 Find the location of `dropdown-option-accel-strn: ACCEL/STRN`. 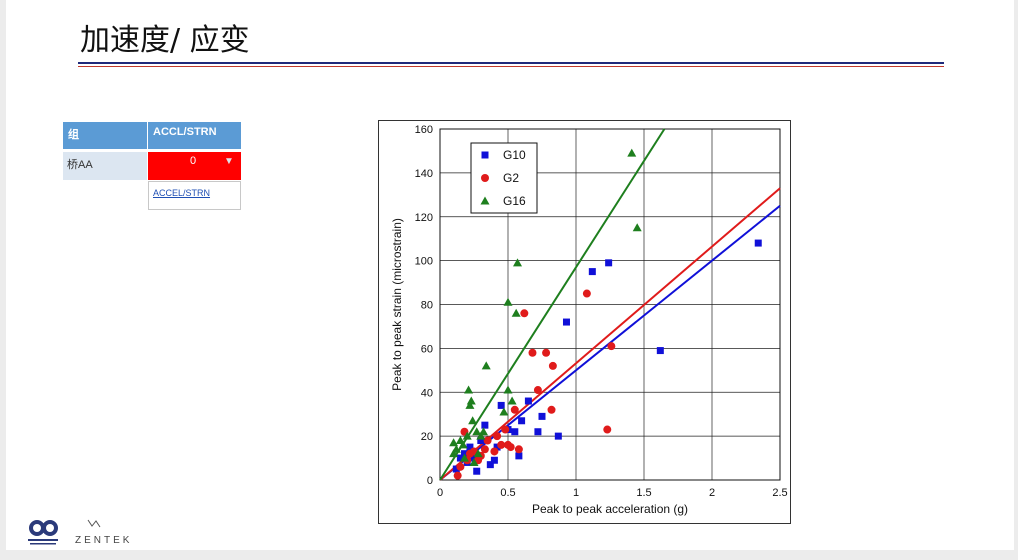

dropdown-option-accel-strn: ACCEL/STRN is located at coordinates (182, 193).